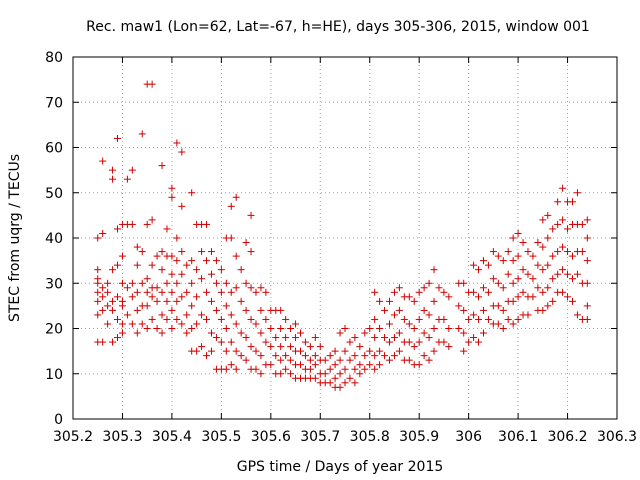 The image size is (640, 480). What do you see at coordinates (54, 330) in the screenshot?
I see `y-tick-label: 20` at bounding box center [54, 330].